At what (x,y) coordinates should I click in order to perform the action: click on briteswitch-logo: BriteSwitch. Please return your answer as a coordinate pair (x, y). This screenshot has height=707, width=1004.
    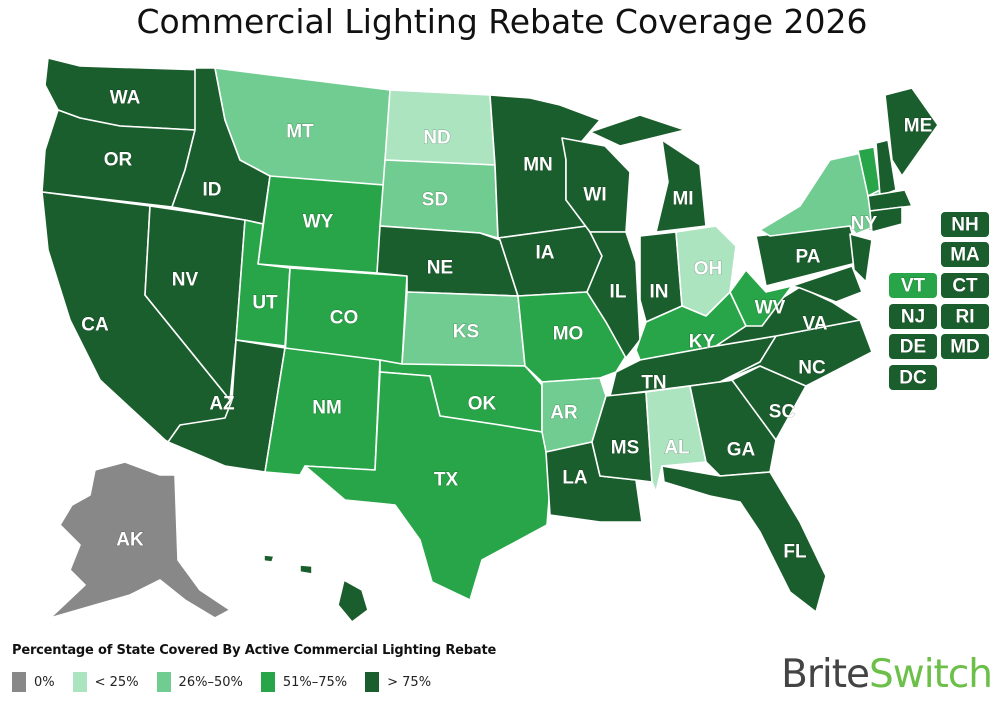
    Looking at the image, I should click on (887, 674).